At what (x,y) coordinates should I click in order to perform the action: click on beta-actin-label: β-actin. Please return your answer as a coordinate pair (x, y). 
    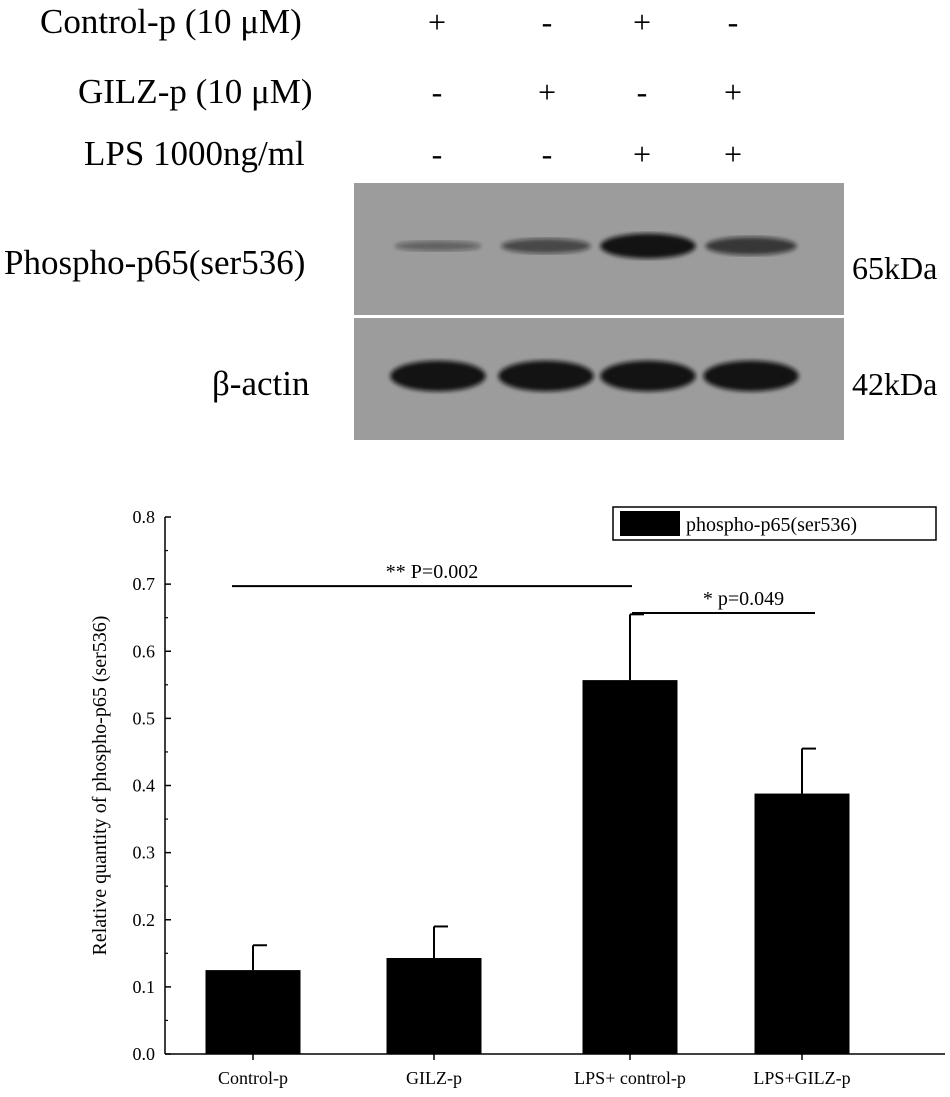
    Looking at the image, I should click on (261, 383).